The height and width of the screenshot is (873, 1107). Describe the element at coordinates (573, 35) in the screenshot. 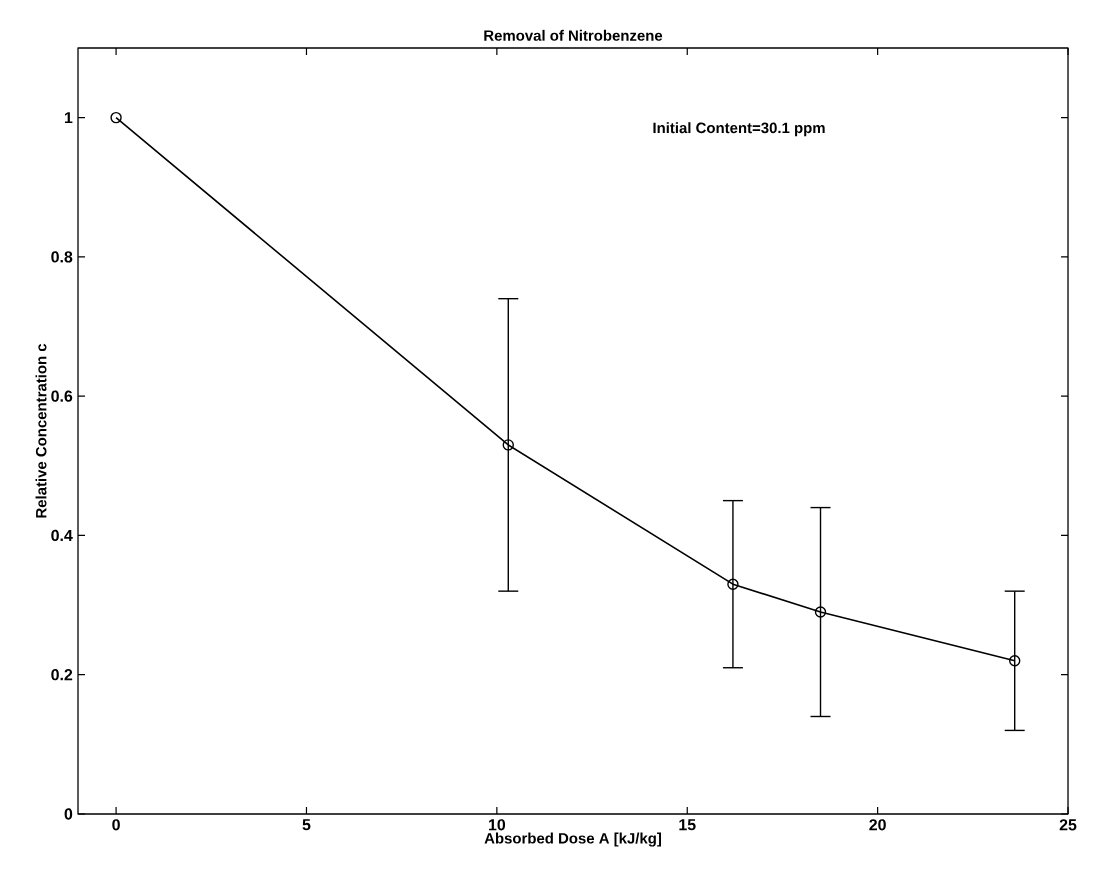

I see `chart-title: Removal of Nitrobenzene` at that location.